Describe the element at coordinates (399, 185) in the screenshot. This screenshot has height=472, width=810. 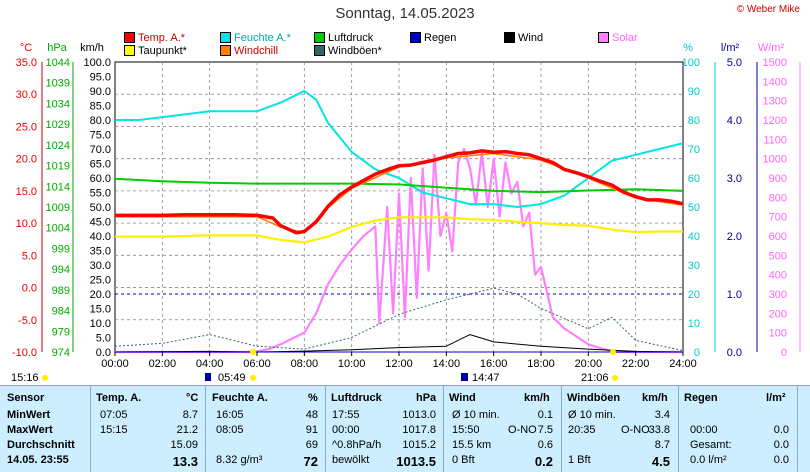
I see `series-line-luftdruck` at that location.